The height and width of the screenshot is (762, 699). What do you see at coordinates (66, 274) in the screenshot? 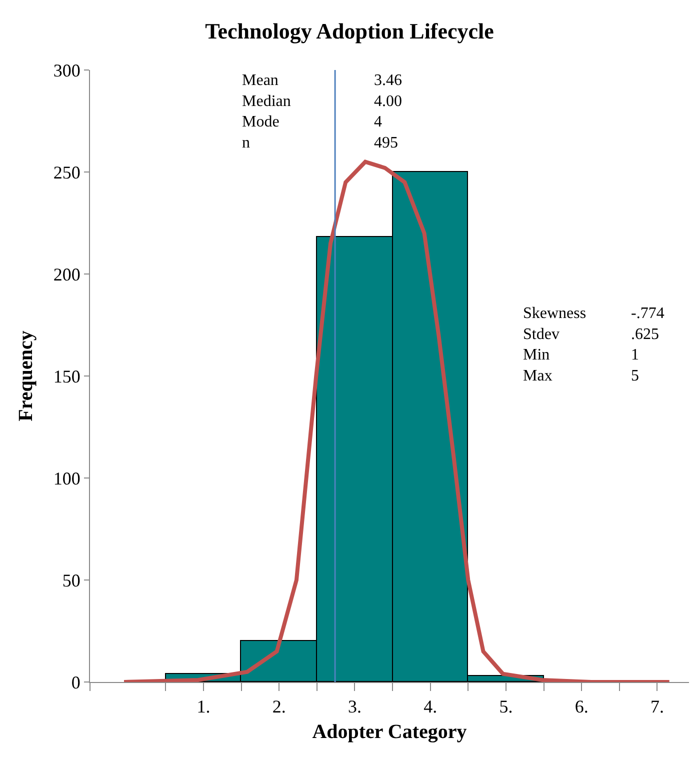
I see `y-tick-label: 200` at bounding box center [66, 274].